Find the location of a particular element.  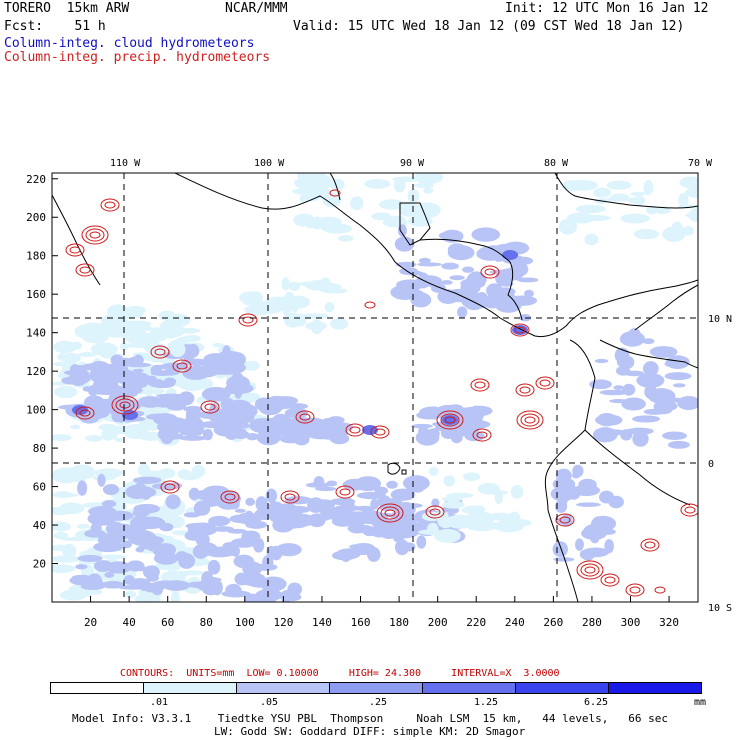

x-tick-label: 320 is located at coordinates (669, 622).